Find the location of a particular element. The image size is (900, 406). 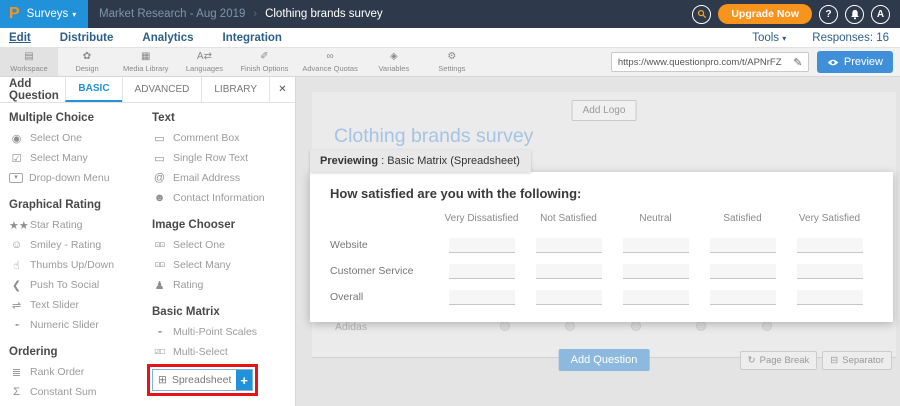

page-break-button: ↻ Page Break is located at coordinates (778, 360).